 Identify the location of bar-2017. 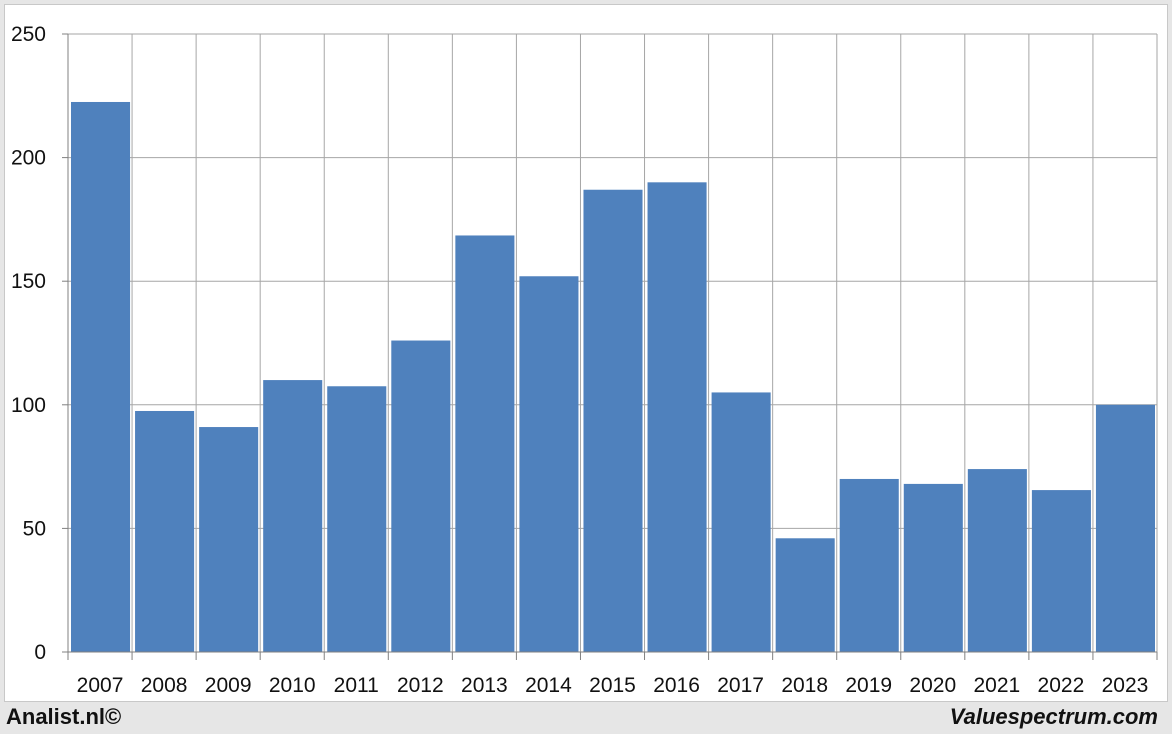
(741, 522).